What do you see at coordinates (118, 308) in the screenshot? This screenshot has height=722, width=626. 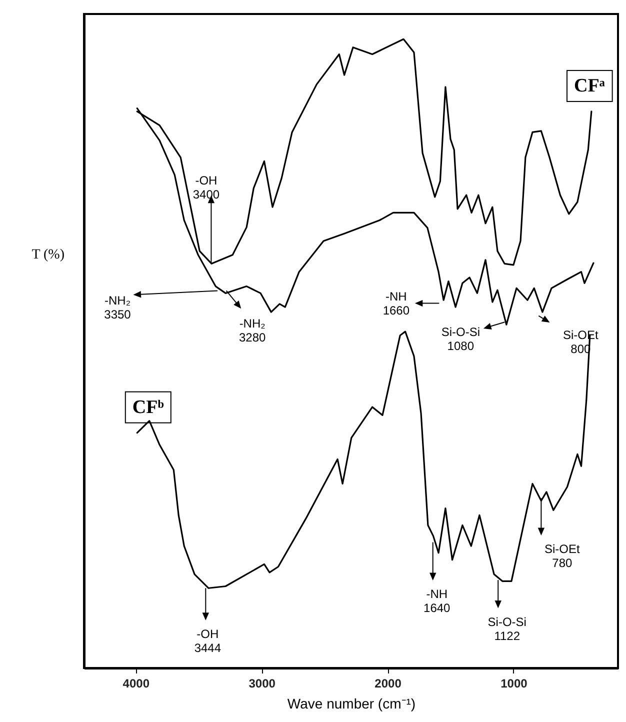 I see `annotation: -NH₂ 3350` at bounding box center [118, 308].